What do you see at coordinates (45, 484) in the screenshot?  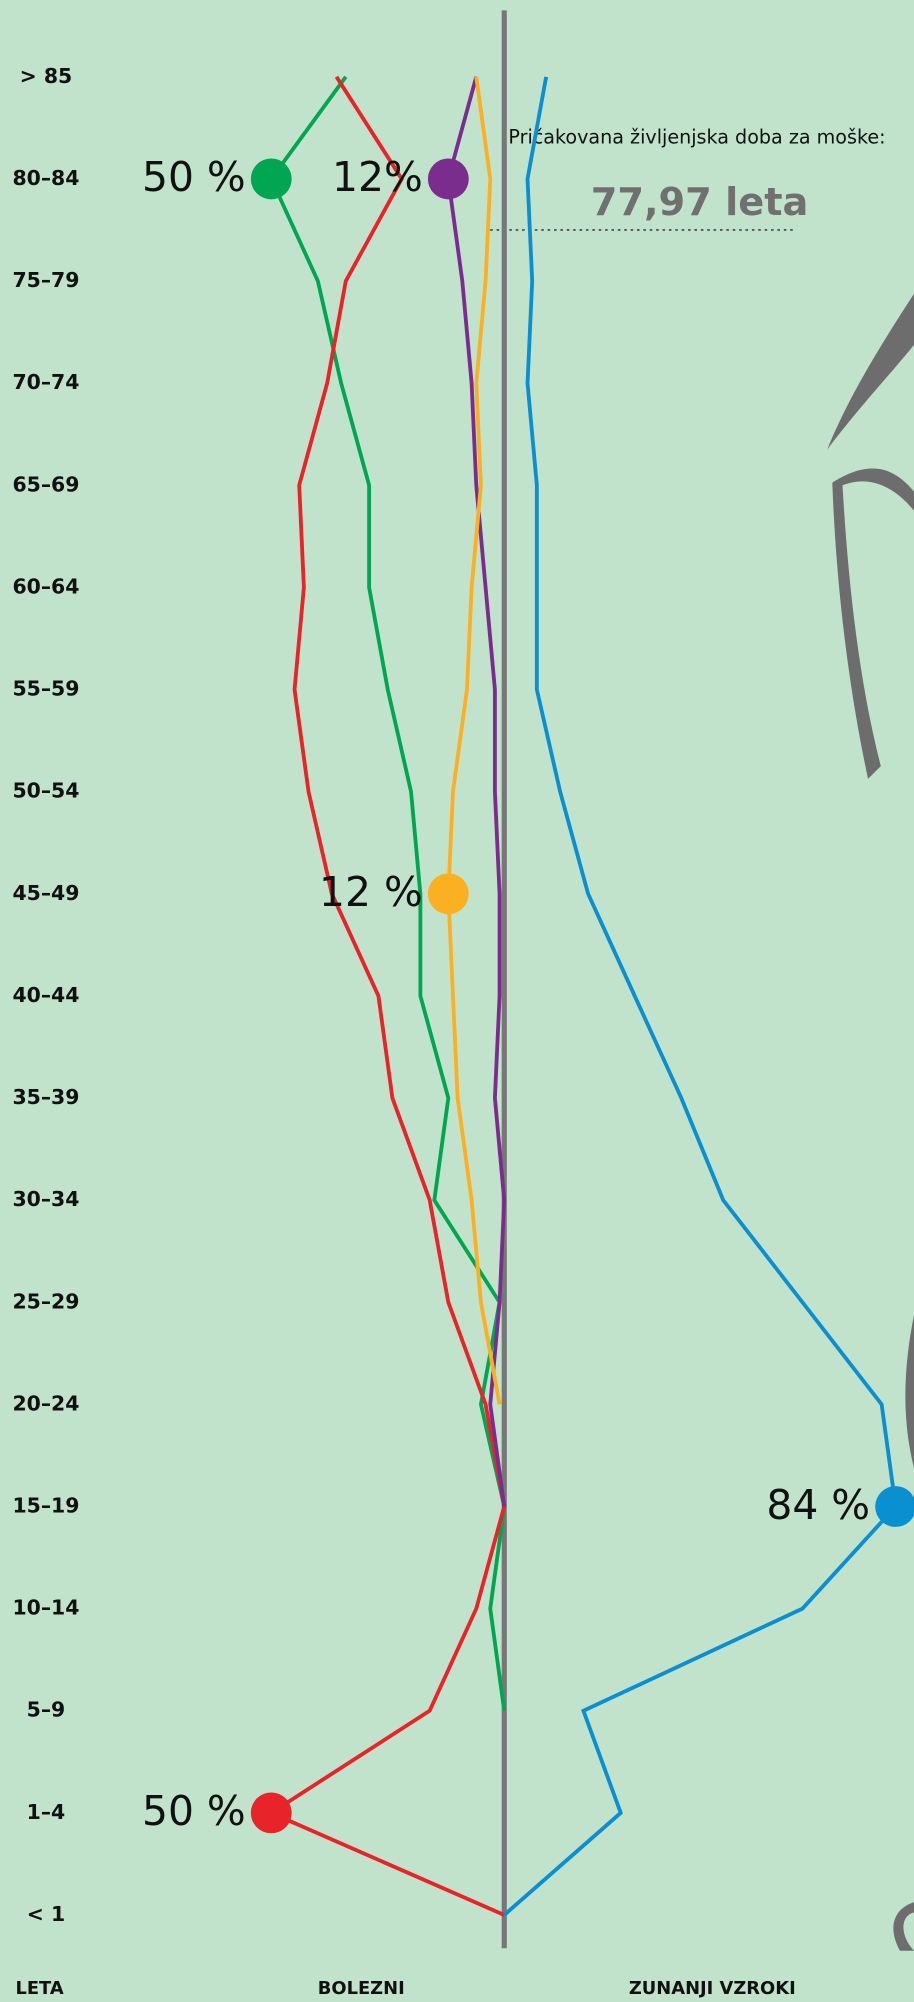 I see `y-tick-label: 65–69` at bounding box center [45, 484].